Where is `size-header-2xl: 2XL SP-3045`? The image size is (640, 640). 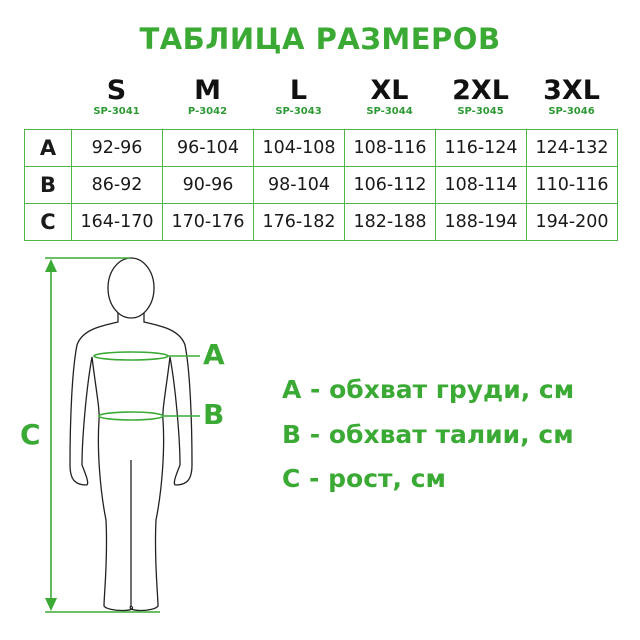 size-header-2xl: 2XL SP-3045 is located at coordinates (480, 96).